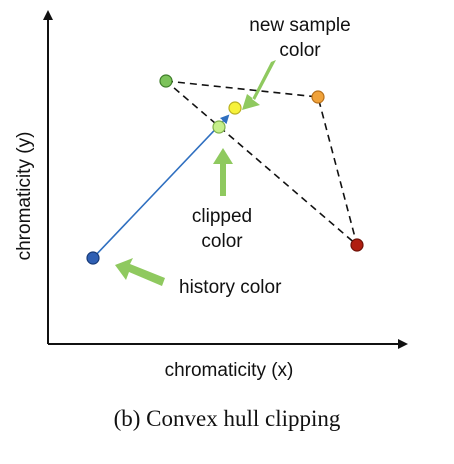 The height and width of the screenshot is (464, 454). I want to click on y-axis-label: chromaticity (y), so click(24, 196).